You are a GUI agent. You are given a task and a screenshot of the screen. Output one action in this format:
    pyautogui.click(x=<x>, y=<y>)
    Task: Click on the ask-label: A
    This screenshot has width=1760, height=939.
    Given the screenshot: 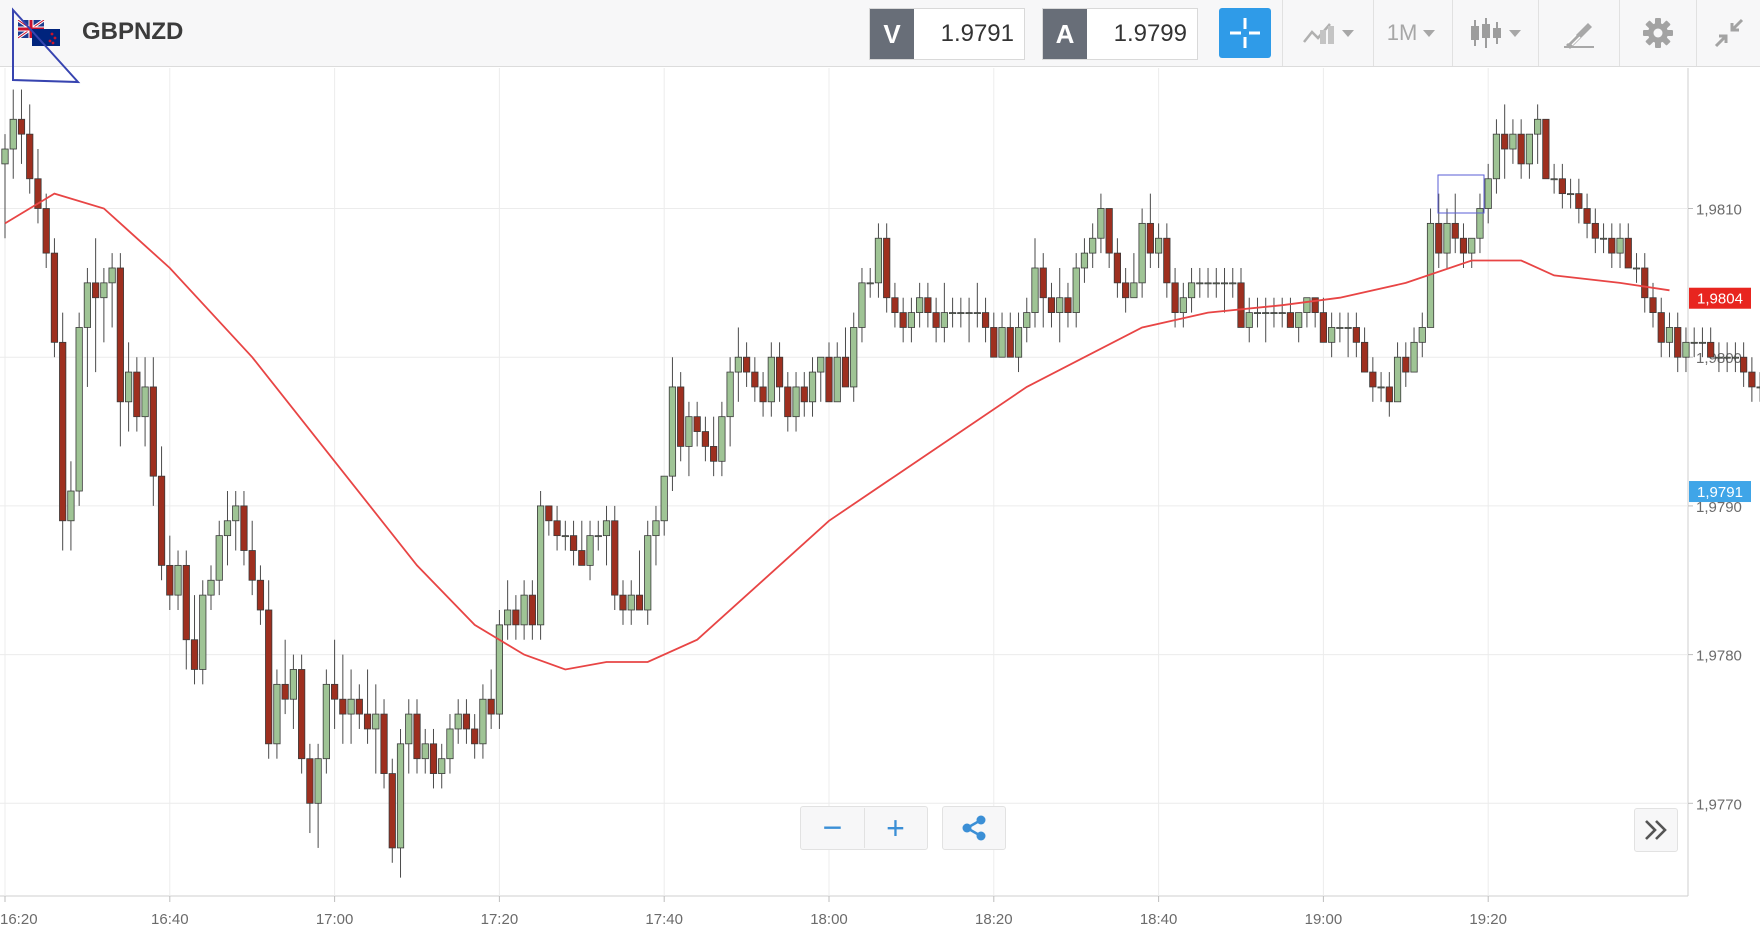 What is the action you would take?
    pyautogui.click(x=1065, y=34)
    